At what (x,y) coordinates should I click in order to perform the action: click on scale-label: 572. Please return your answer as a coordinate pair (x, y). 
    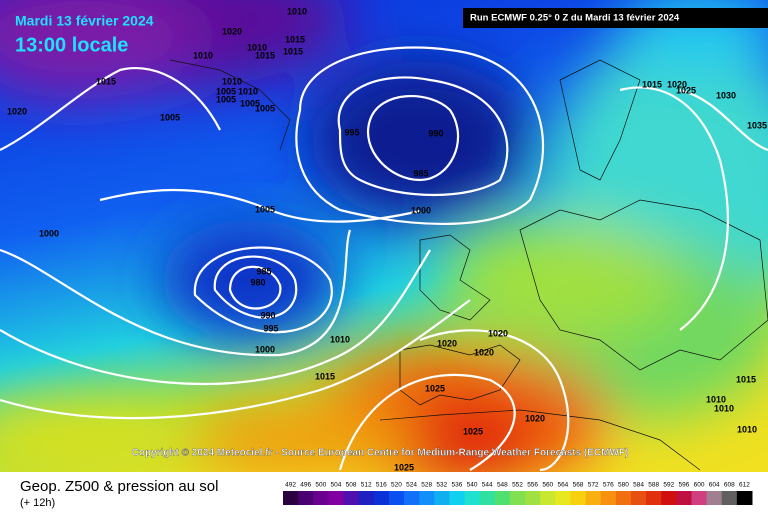
    Looking at the image, I should click on (593, 485).